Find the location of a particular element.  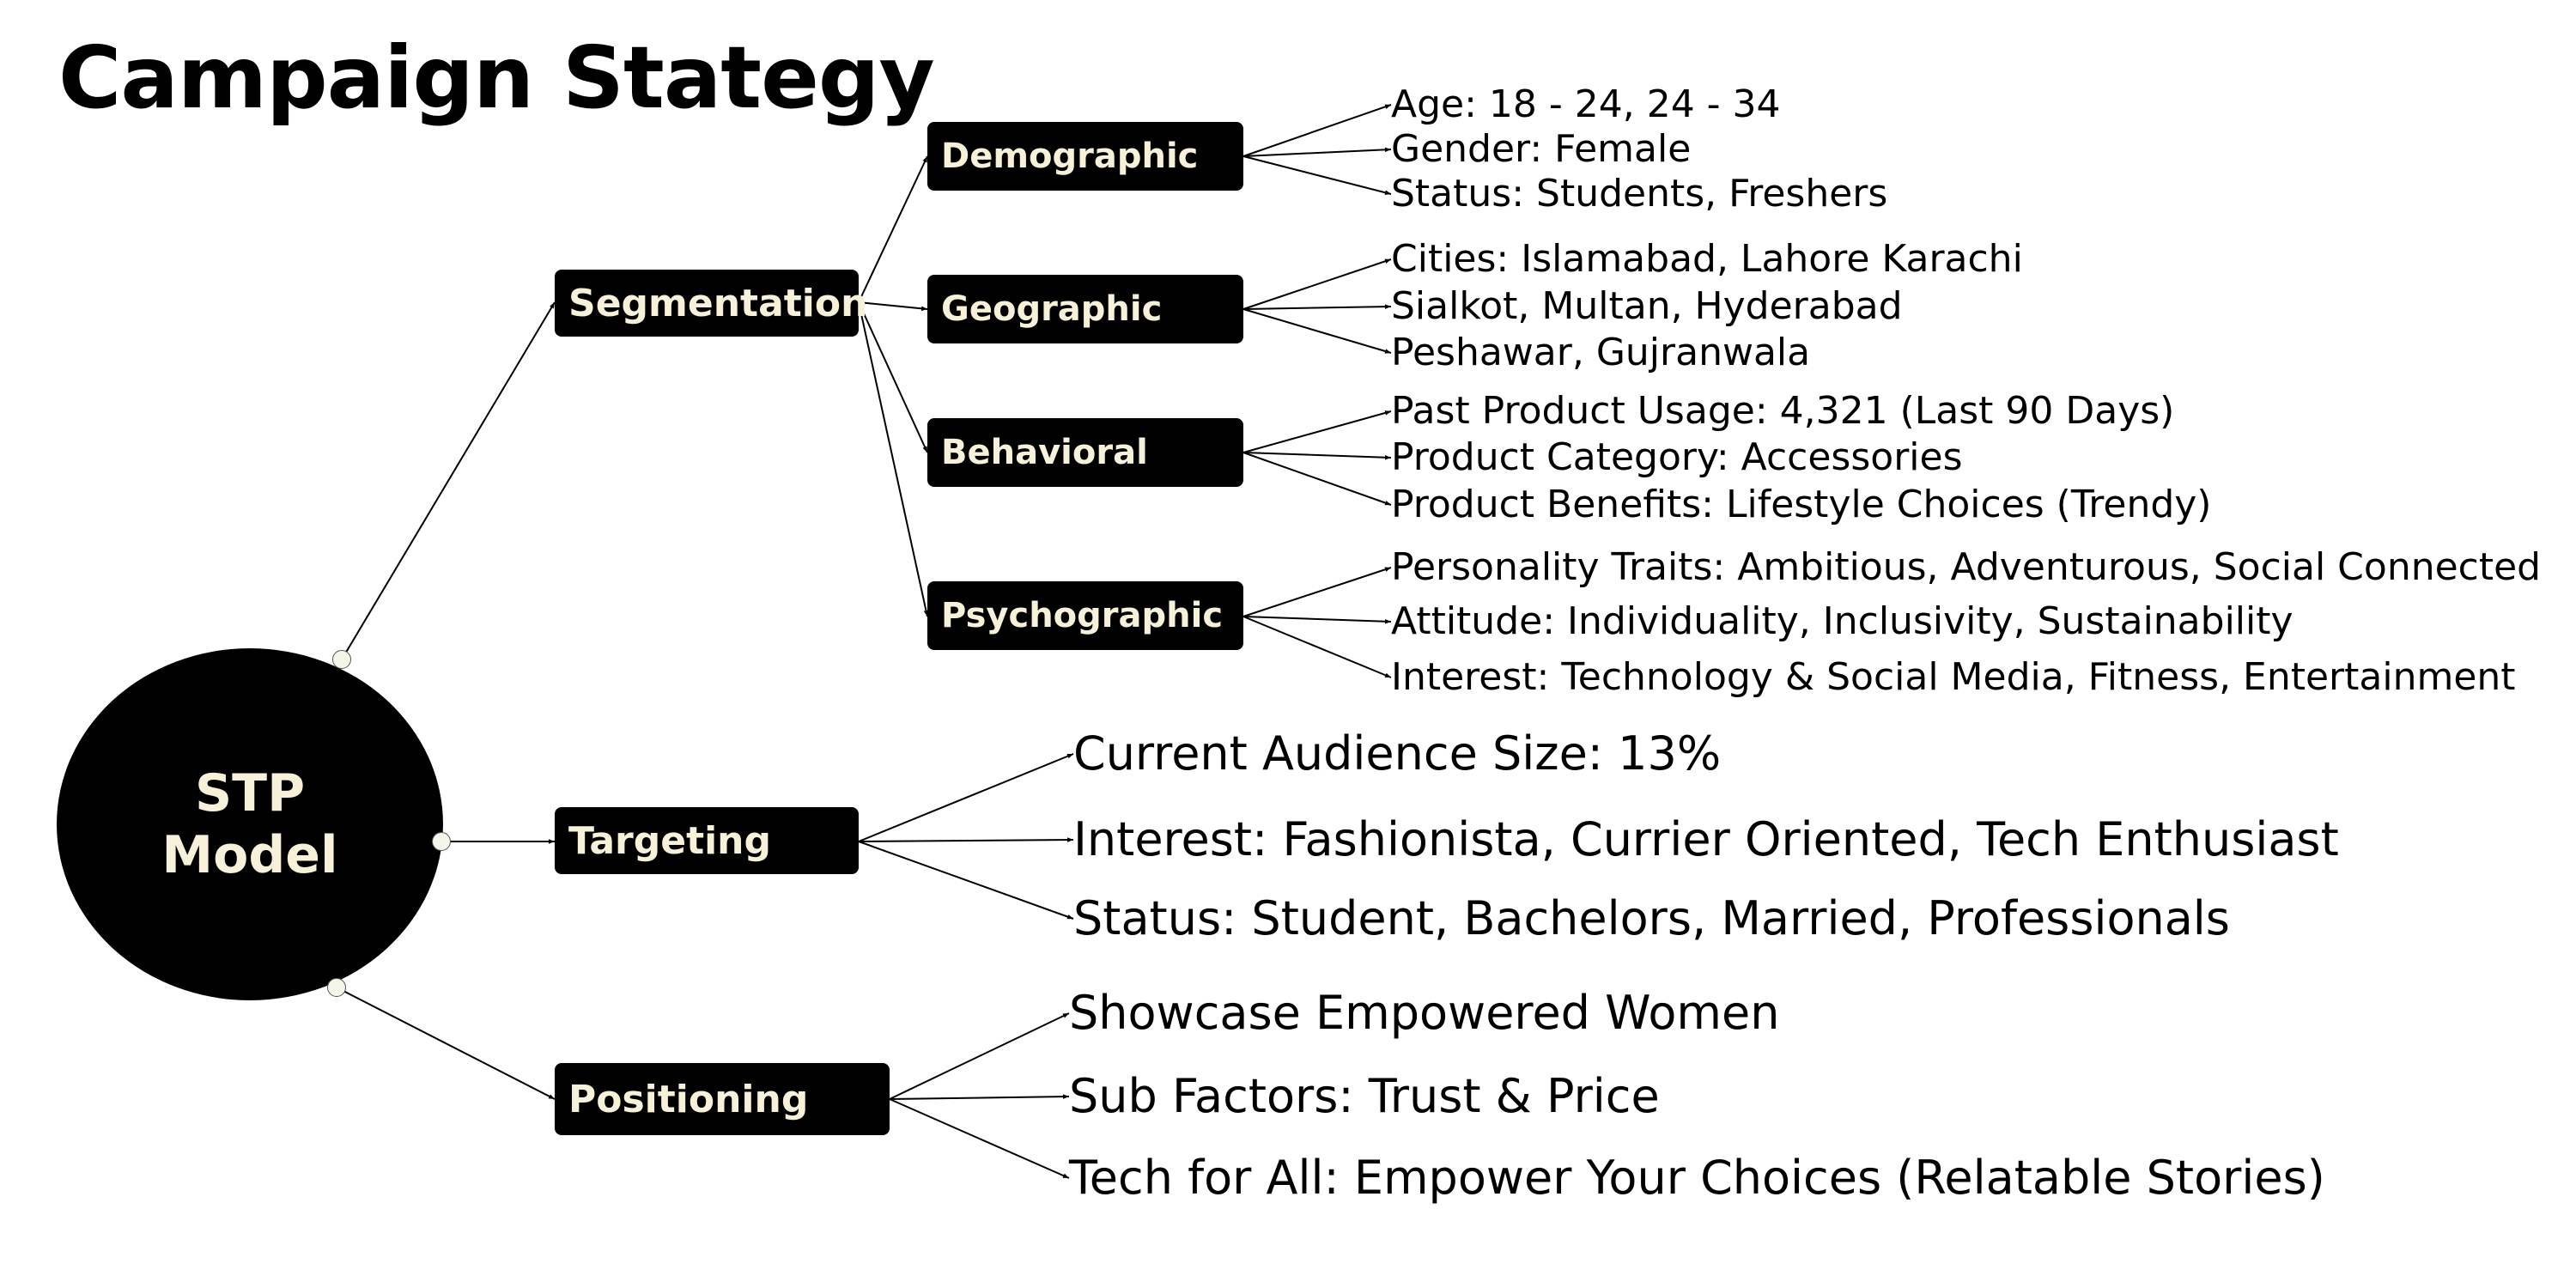

node-geographic: Geographic is located at coordinates (1085, 309).